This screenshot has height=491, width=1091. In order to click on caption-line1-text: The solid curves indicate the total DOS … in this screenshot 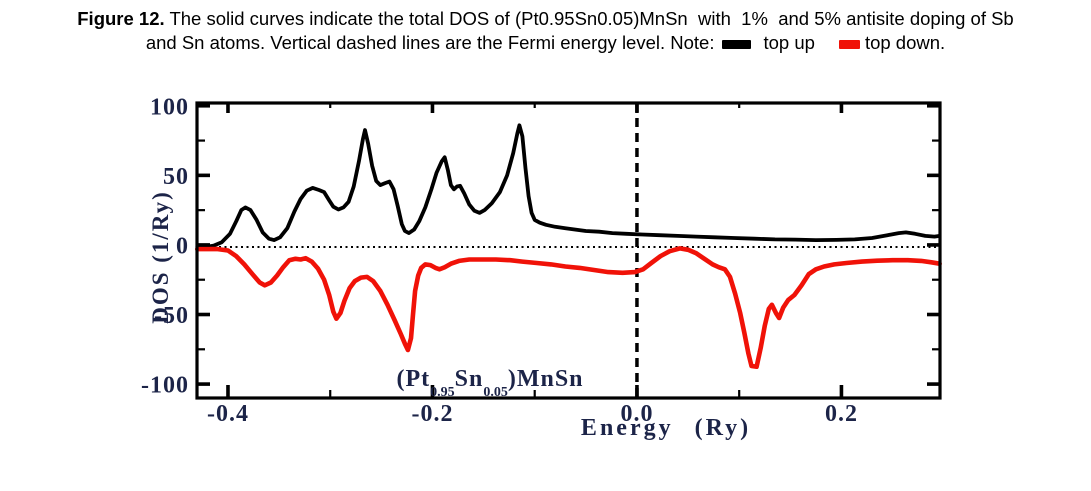, I will do `click(589, 18)`.